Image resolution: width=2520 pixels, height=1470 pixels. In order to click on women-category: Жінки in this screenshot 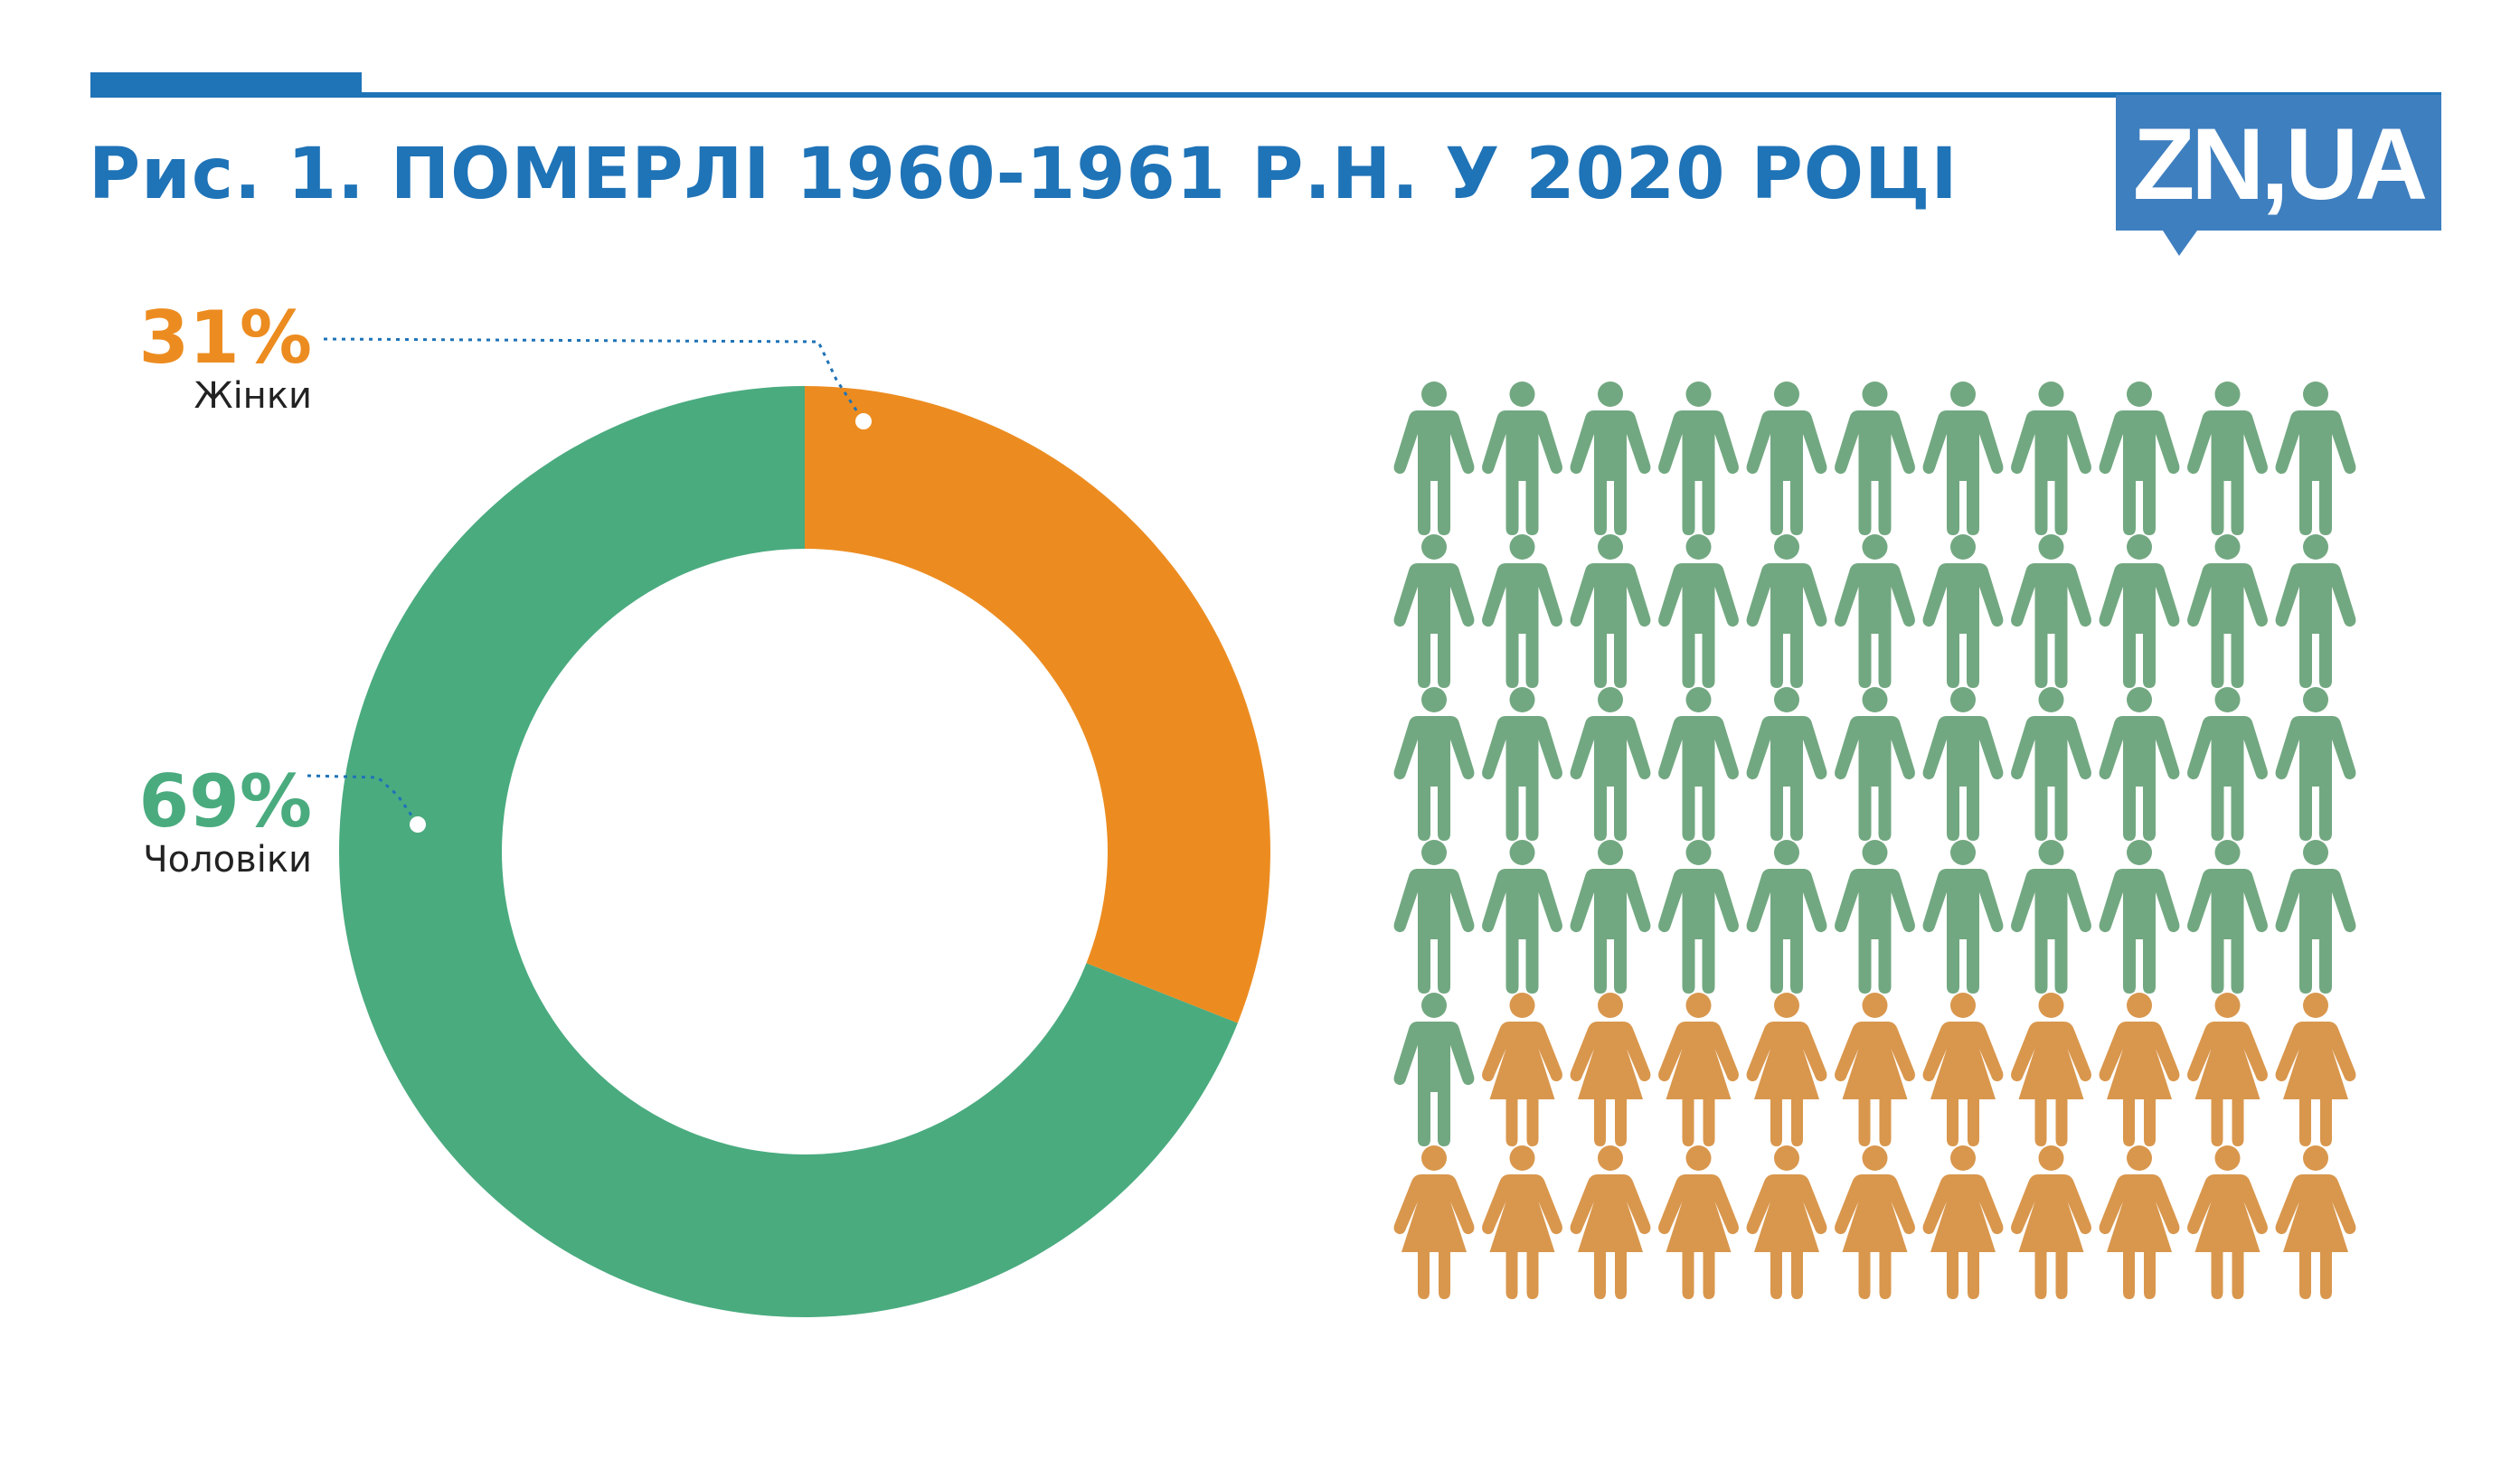, I will do `click(253, 396)`.